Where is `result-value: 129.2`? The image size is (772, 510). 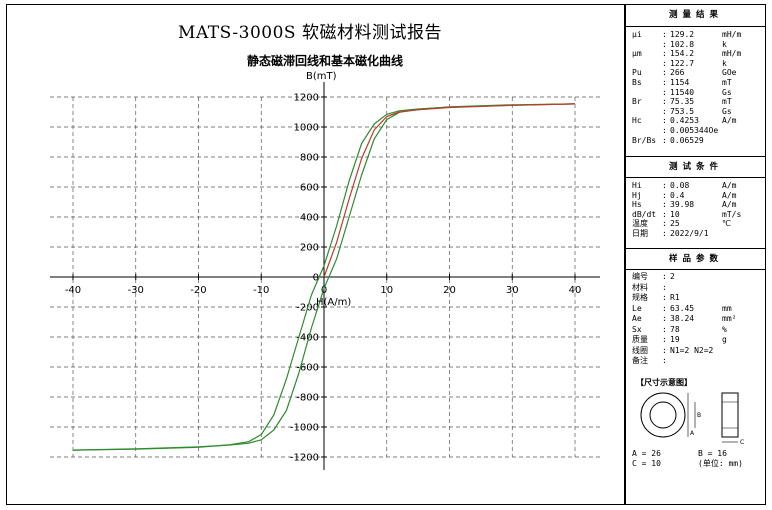 result-value: 129.2 is located at coordinates (682, 34).